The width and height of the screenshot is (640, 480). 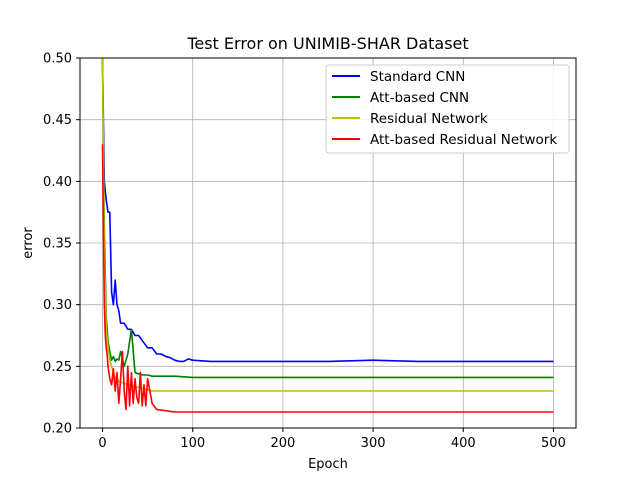 I want to click on x-tick-label: 500, so click(x=553, y=443).